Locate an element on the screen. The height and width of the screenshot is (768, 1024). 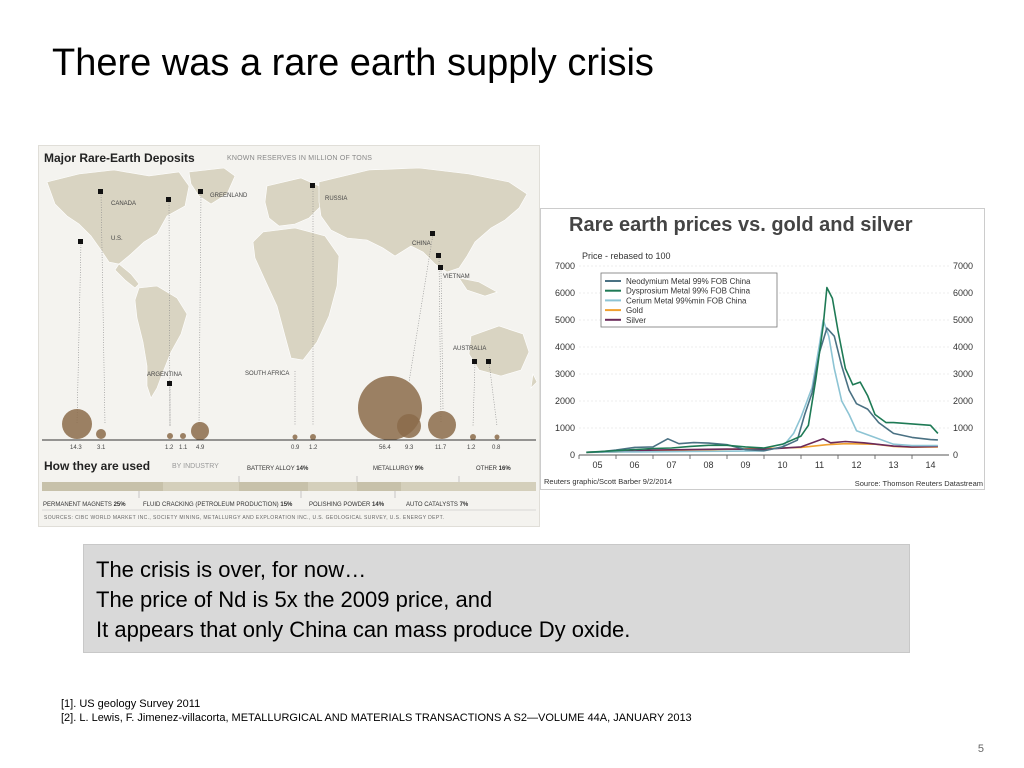
use-polishing-powder: POLISHING POWDER 14% is located at coordinates (347, 505).